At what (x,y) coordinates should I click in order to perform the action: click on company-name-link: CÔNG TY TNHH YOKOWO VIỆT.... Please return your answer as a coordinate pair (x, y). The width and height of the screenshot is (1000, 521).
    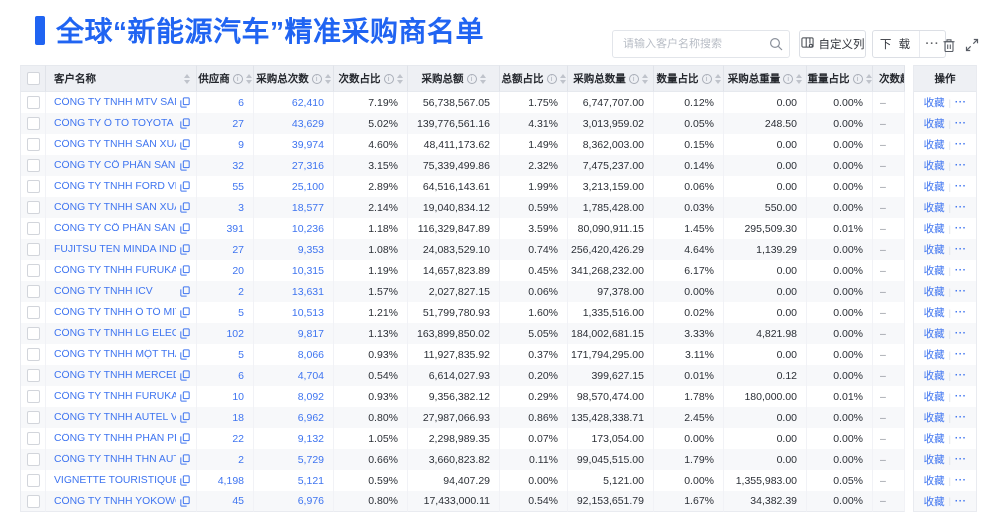
    Looking at the image, I should click on (115, 501).